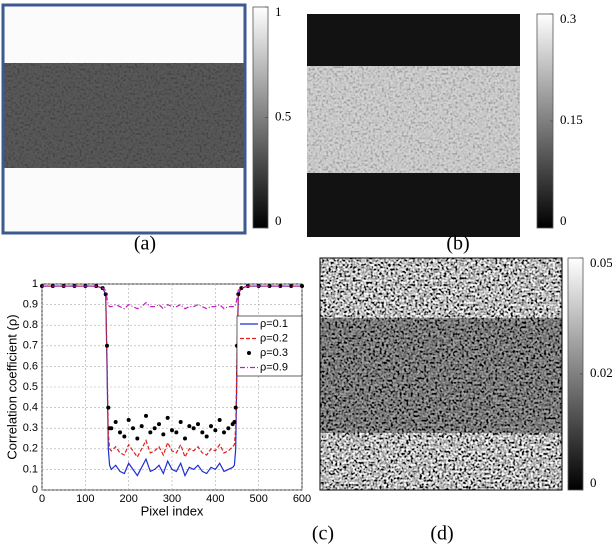 The image size is (612, 553). I want to click on legend-label: ρ=0.9, so click(274, 367).